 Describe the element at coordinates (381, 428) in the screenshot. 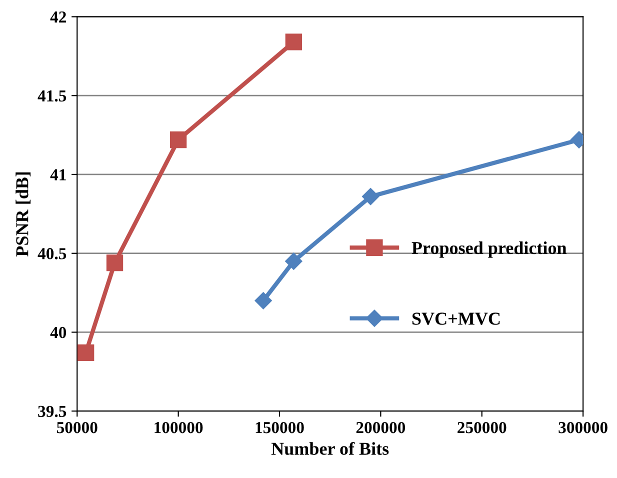

I see `x-tick-label: 200000` at that location.